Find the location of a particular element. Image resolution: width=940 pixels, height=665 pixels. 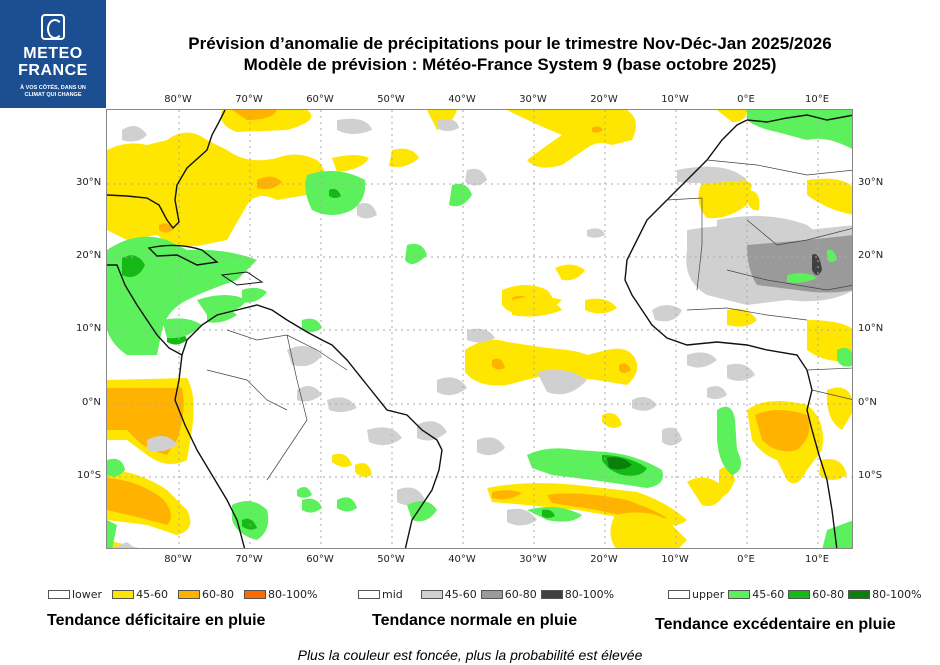

lower-category-title: Tendance déficitaire en pluie is located at coordinates (156, 620).